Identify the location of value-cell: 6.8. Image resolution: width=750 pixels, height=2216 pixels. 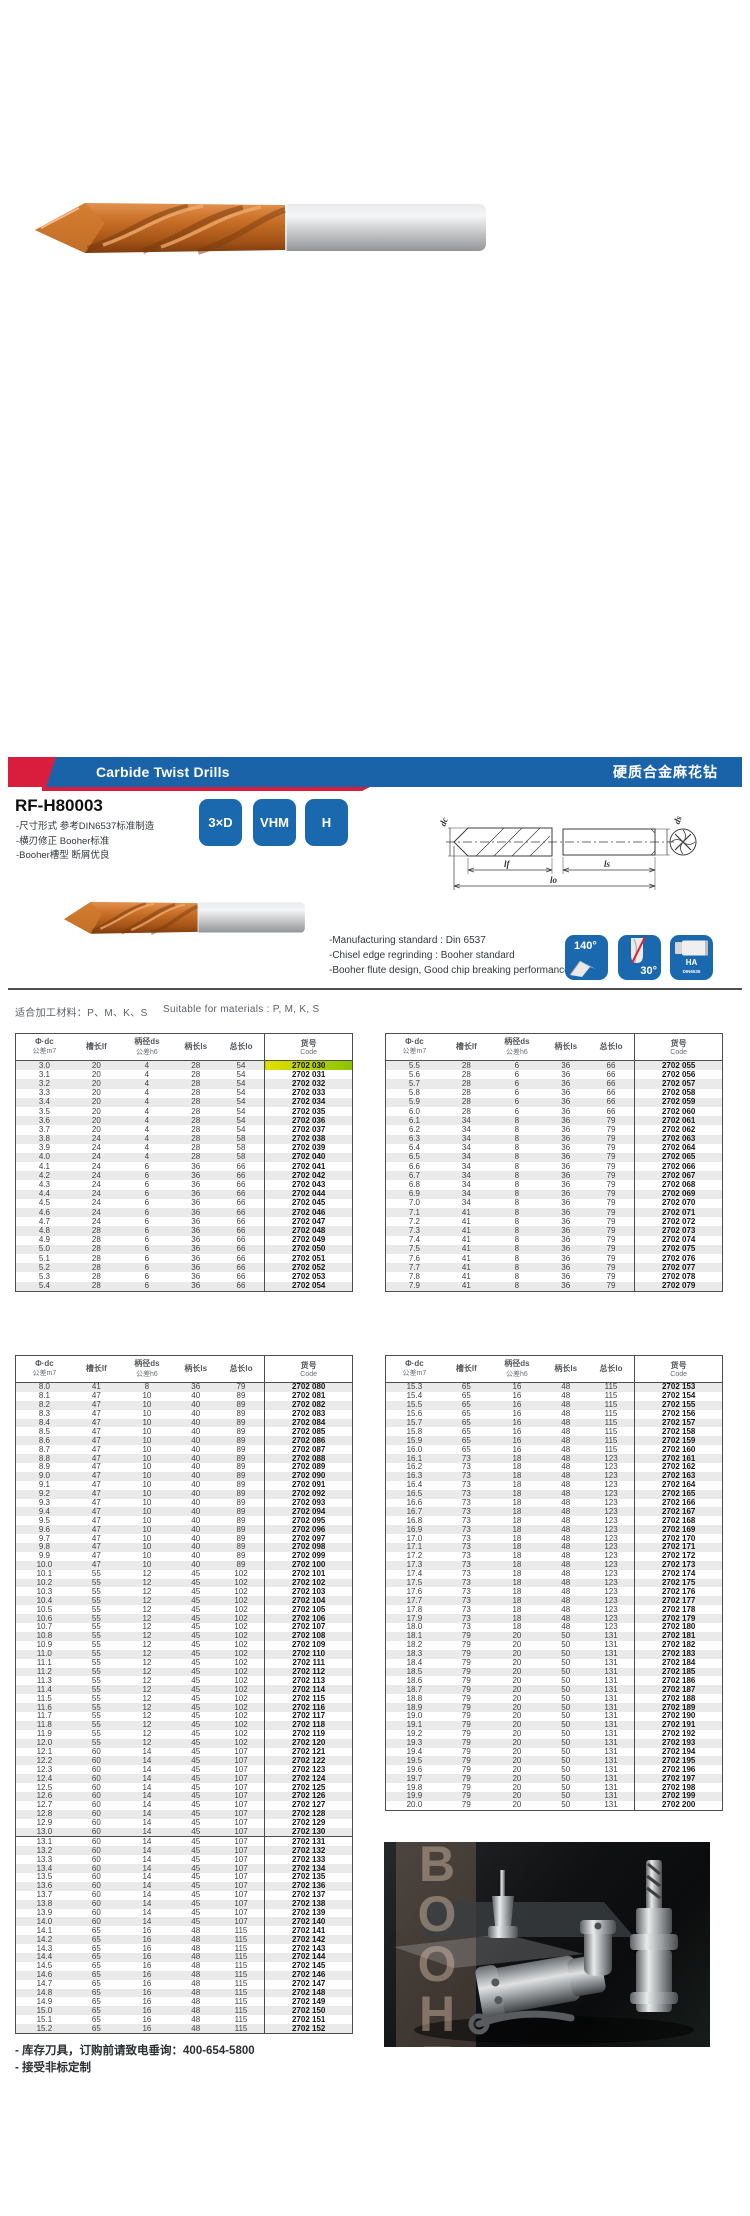
(414, 1185).